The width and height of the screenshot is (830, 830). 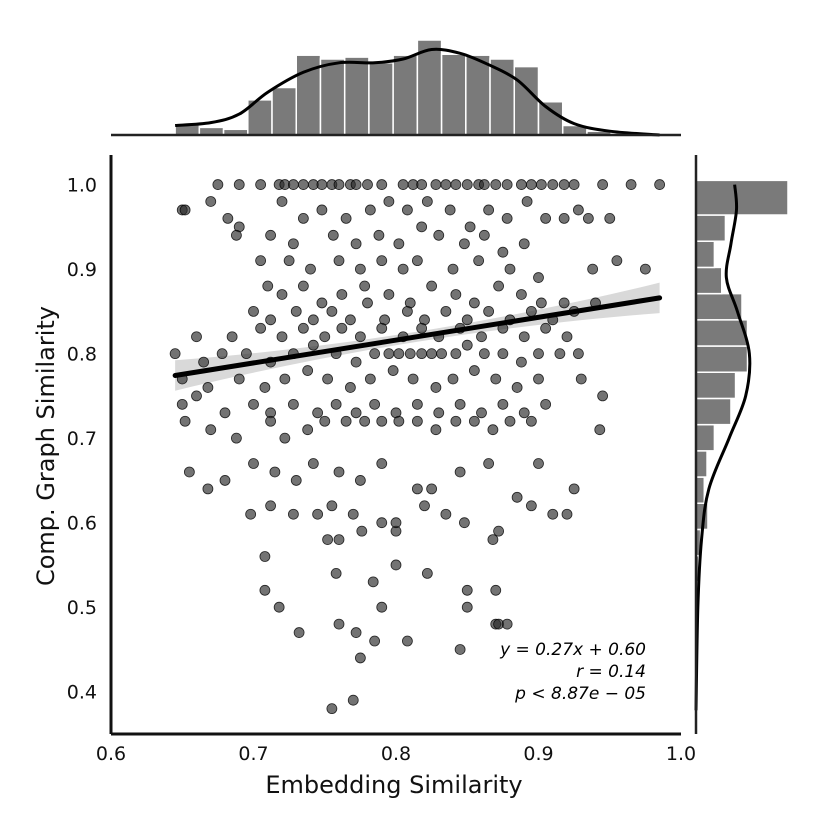 What do you see at coordinates (572, 650) in the screenshot?
I see `regression-equation: y = 0.27x + 0.60` at bounding box center [572, 650].